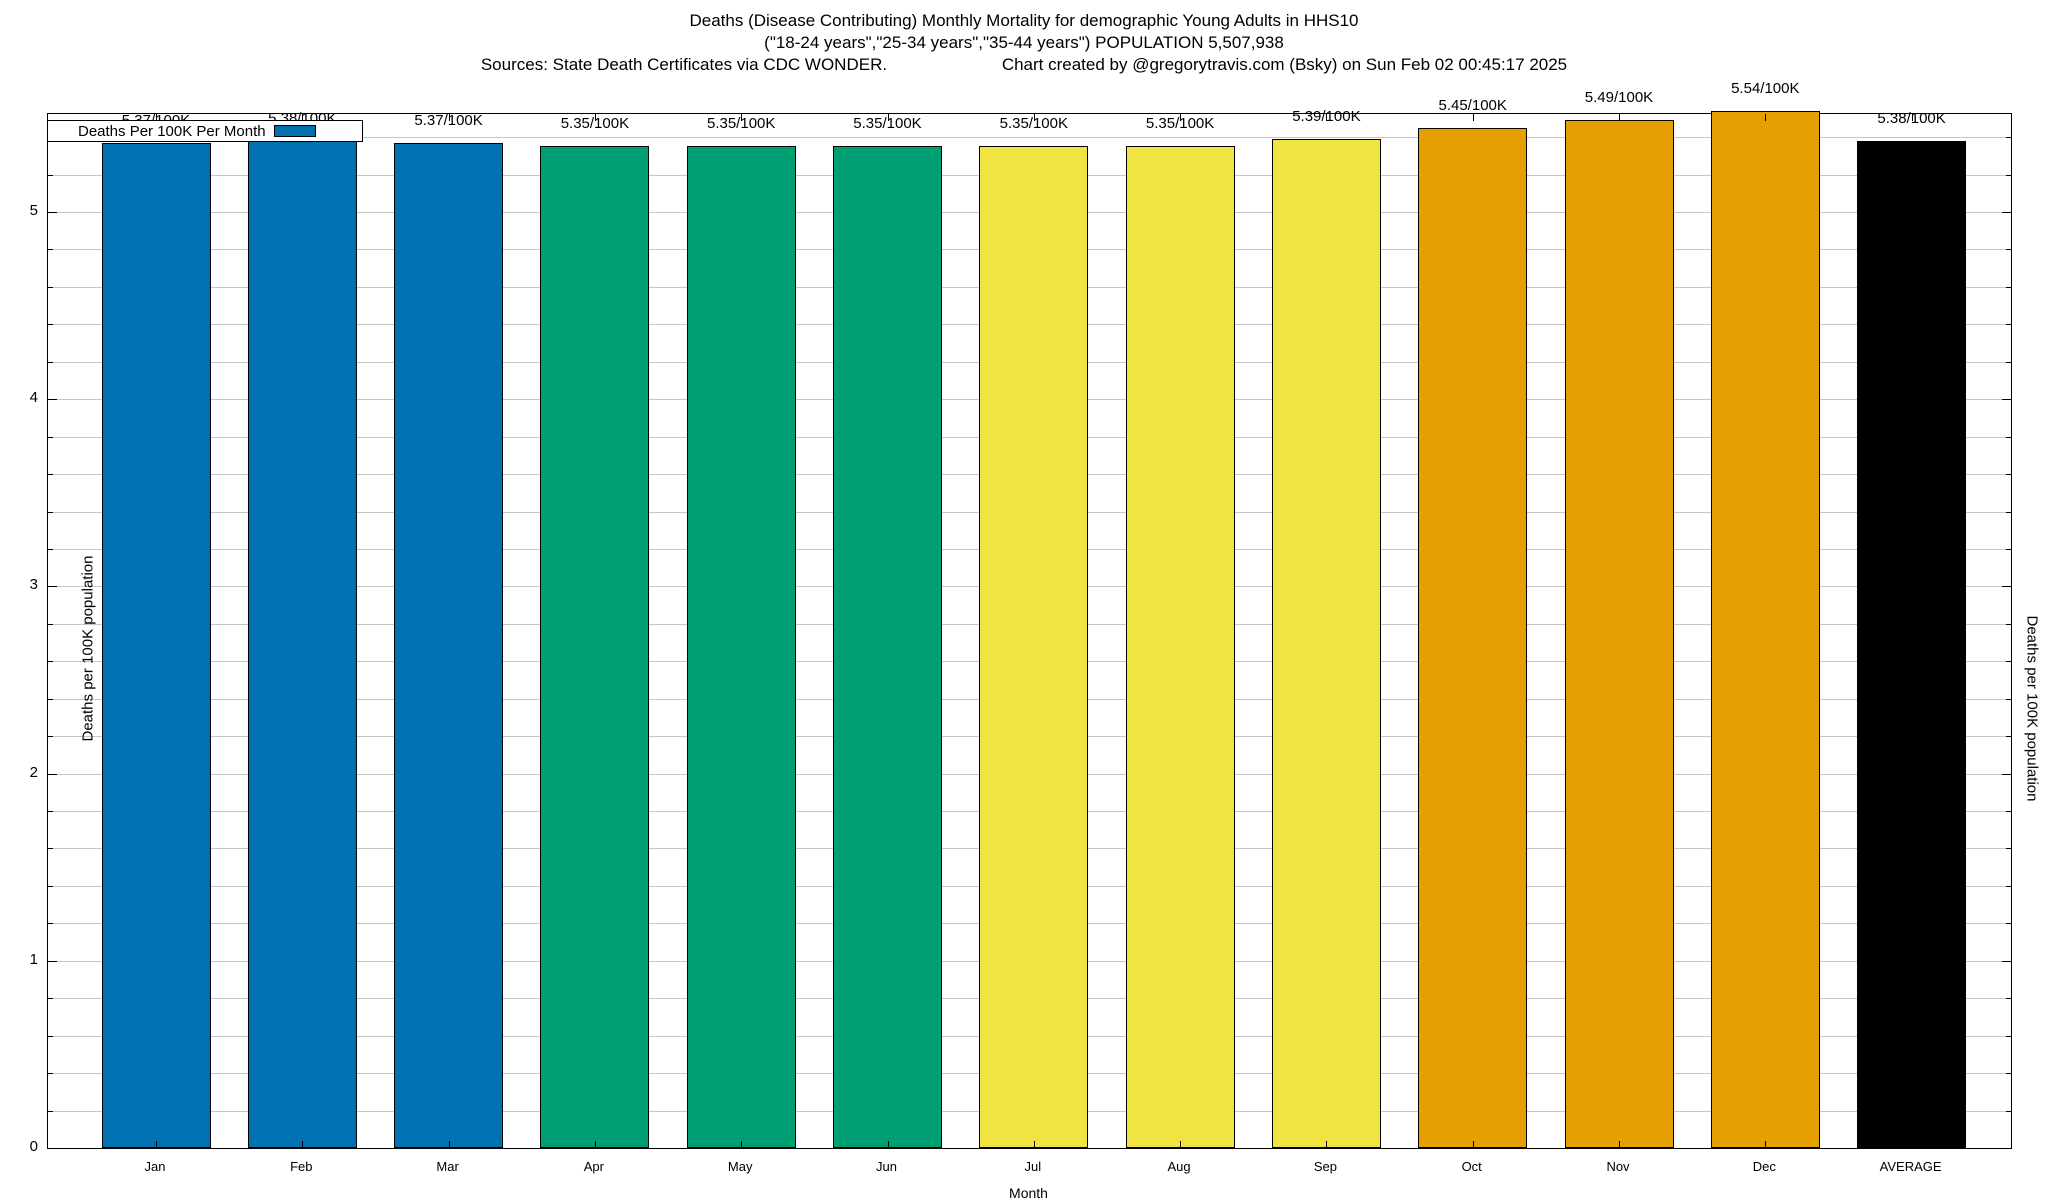 This screenshot has height=1201, width=2048. What do you see at coordinates (1179, 1166) in the screenshot?
I see `x-tick-label-aug: Aug` at bounding box center [1179, 1166].